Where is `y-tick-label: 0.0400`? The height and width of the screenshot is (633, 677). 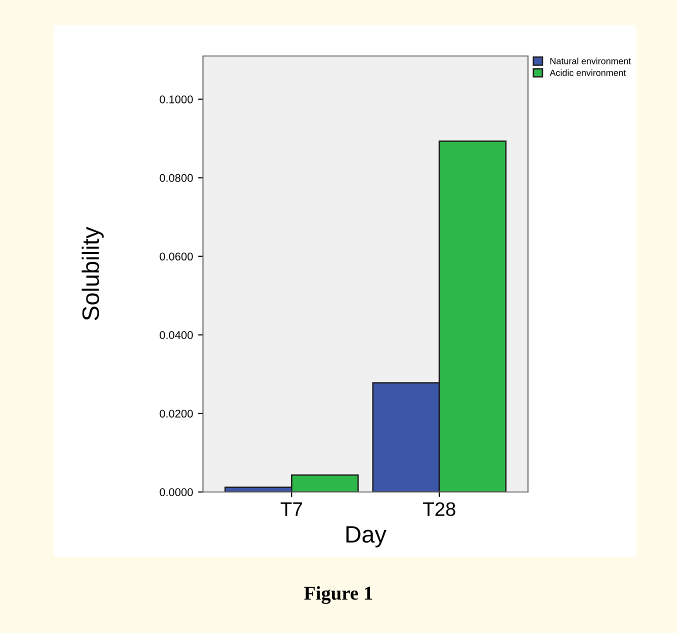
y-tick-label: 0.0400 is located at coordinates (176, 335).